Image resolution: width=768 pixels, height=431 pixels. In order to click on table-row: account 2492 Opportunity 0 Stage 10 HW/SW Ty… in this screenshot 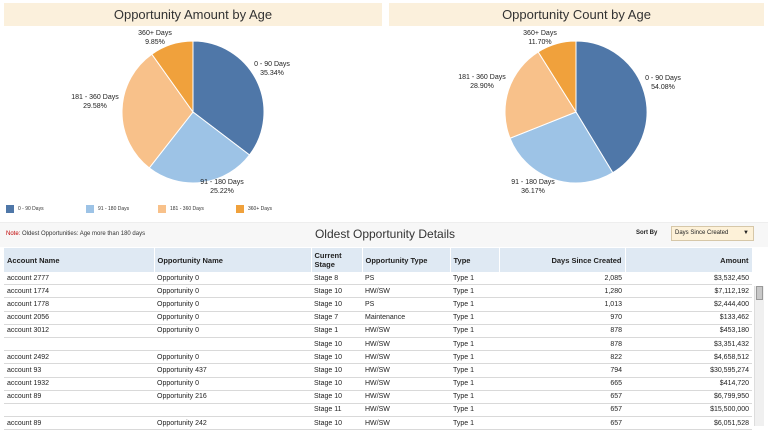, I will do `click(378, 357)`.